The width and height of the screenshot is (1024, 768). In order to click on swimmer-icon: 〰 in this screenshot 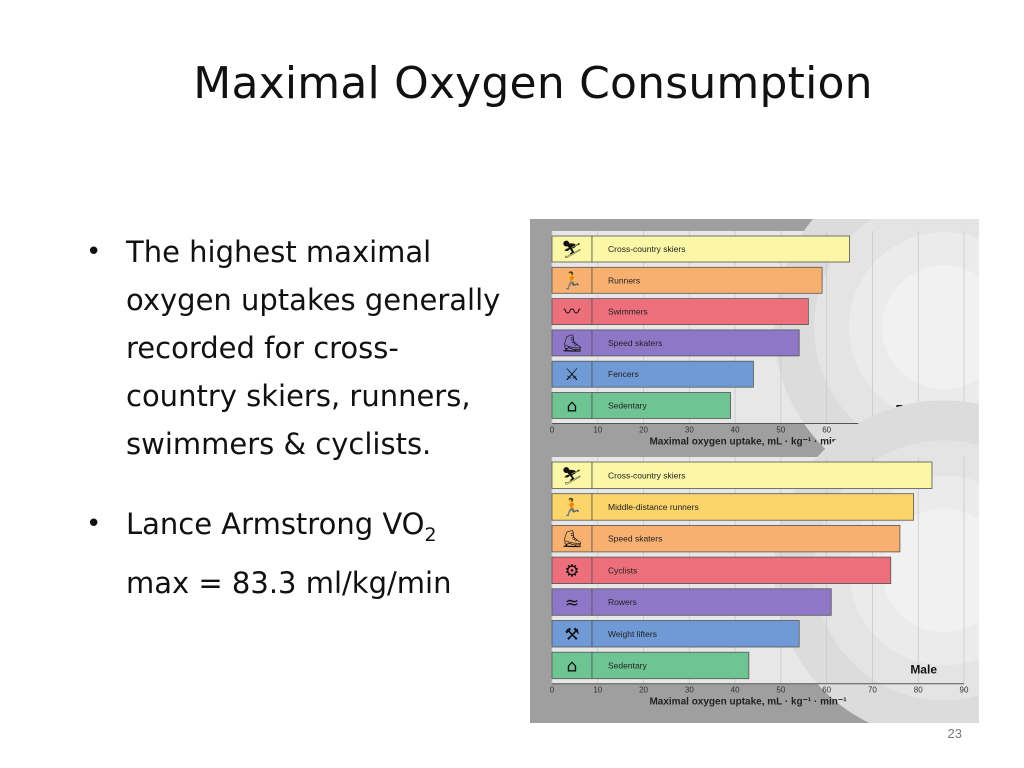, I will do `click(572, 313)`.